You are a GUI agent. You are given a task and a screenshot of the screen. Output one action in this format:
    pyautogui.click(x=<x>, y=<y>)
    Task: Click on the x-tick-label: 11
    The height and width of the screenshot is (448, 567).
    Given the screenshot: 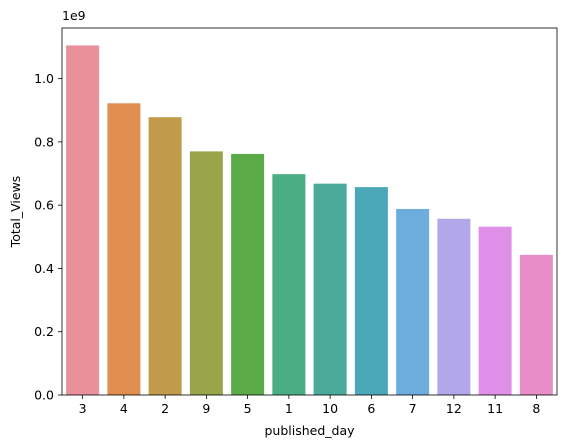 What is the action you would take?
    pyautogui.click(x=495, y=408)
    